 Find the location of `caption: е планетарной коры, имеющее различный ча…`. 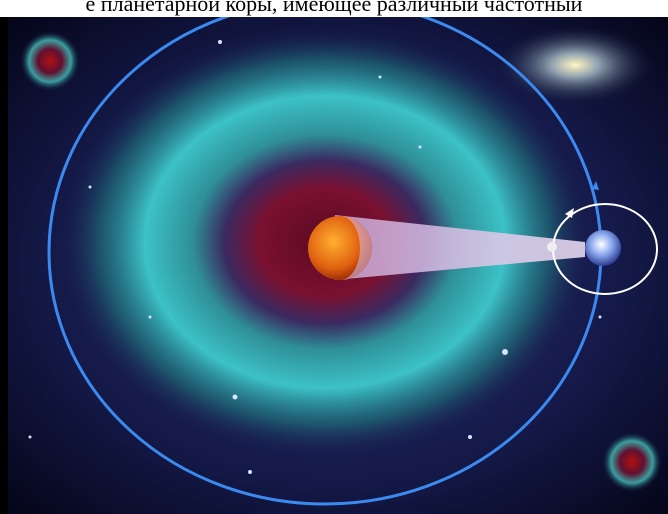

caption: е планетарной коры, имеющее различный ча… is located at coordinates (334, 8).